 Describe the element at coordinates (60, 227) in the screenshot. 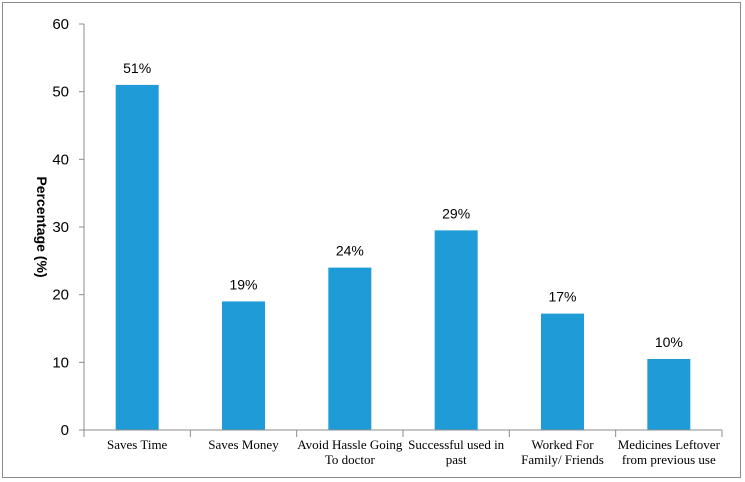

I see `y-tick-label: 30` at that location.